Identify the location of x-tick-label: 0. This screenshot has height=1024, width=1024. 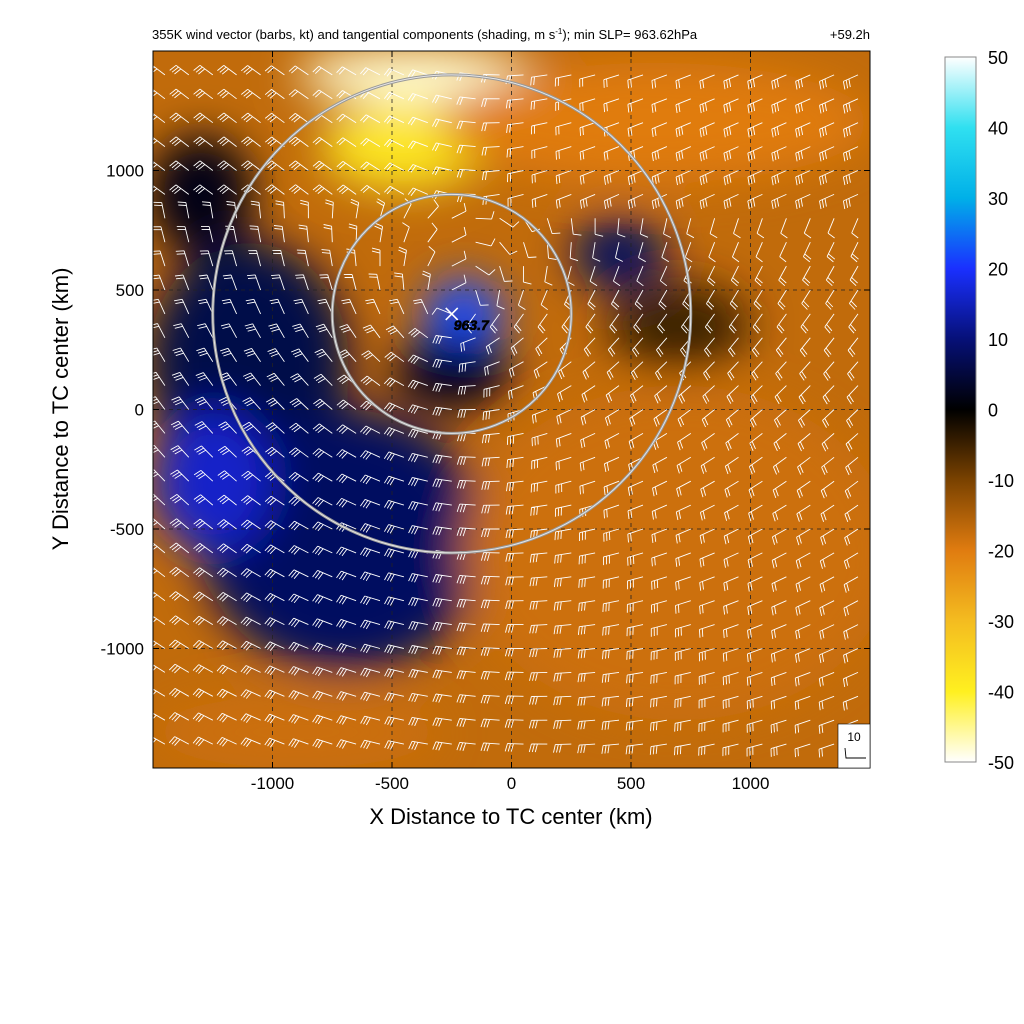
(511, 783).